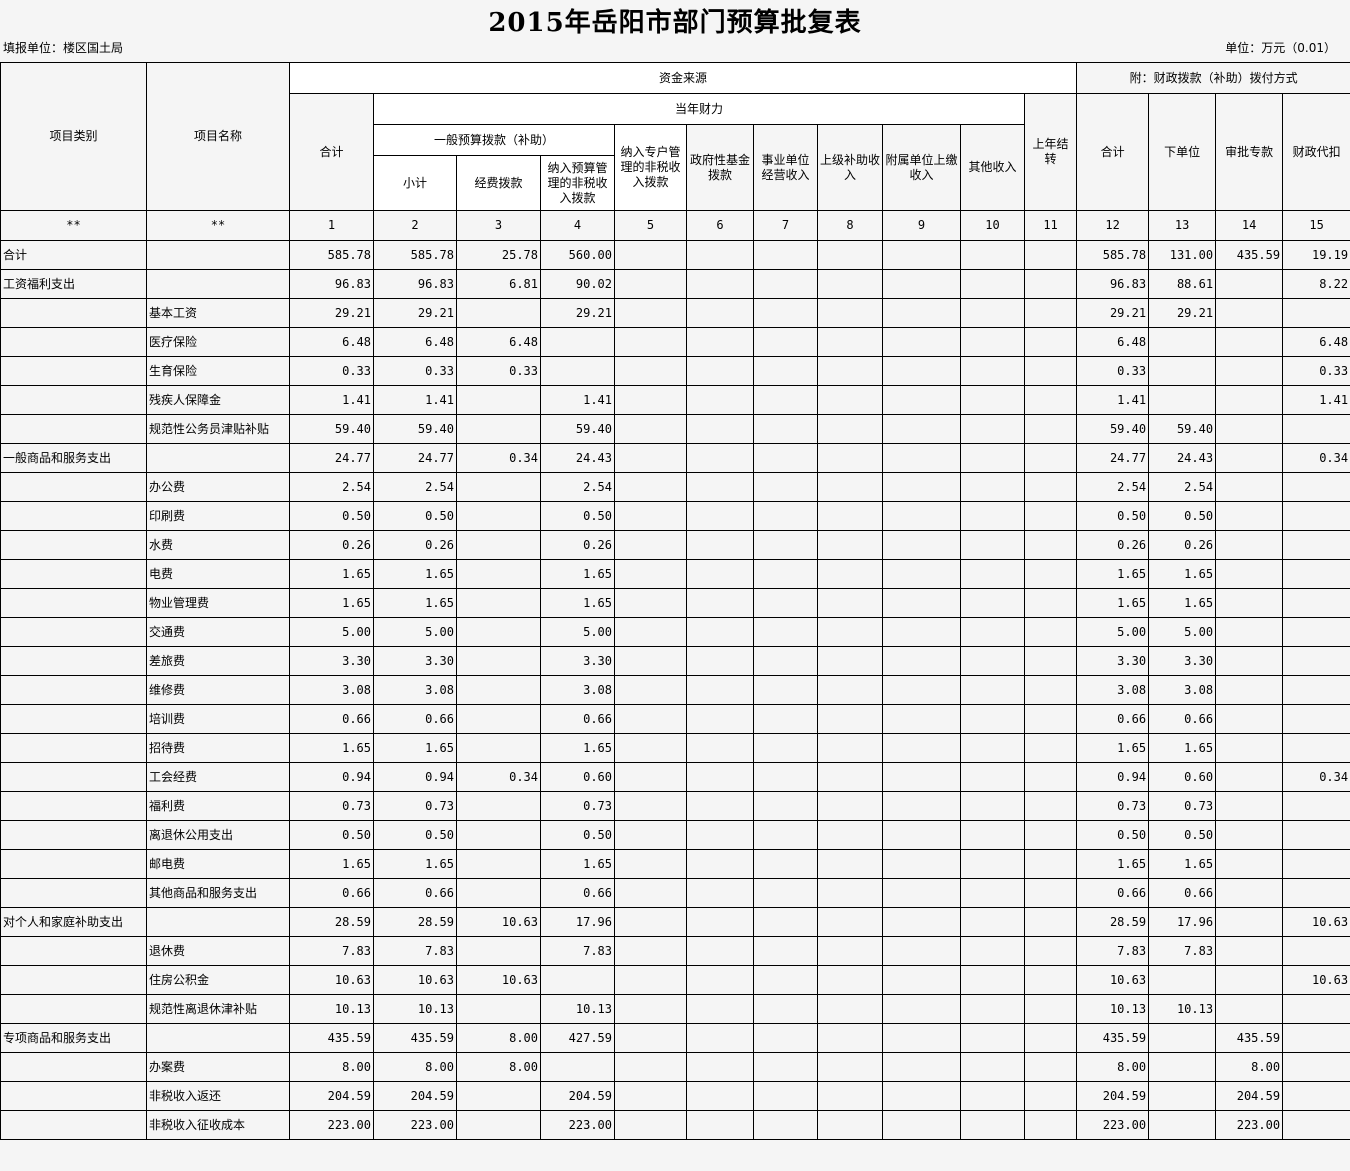 This screenshot has height=1171, width=1350. I want to click on cell-subtotal: 6.48, so click(415, 342).